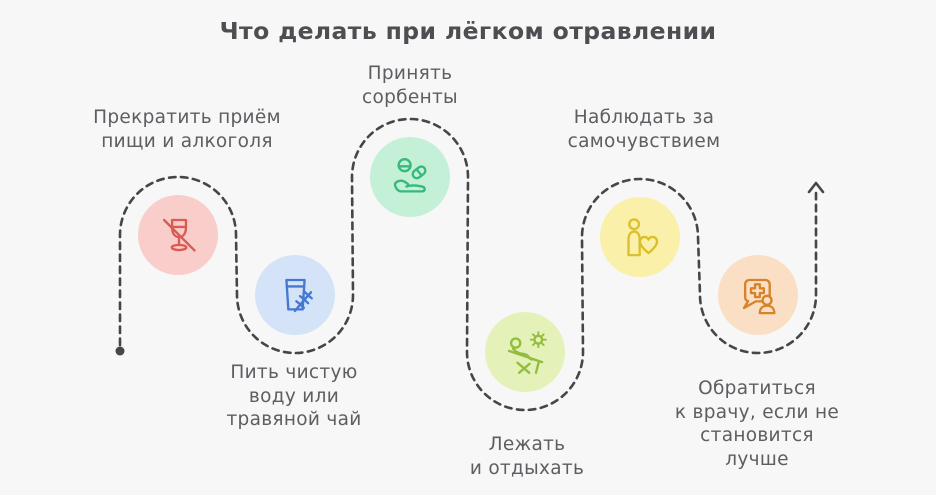  What do you see at coordinates (644, 129) in the screenshot?
I see `step-5-label: Наблюдать за самочувствием` at bounding box center [644, 129].